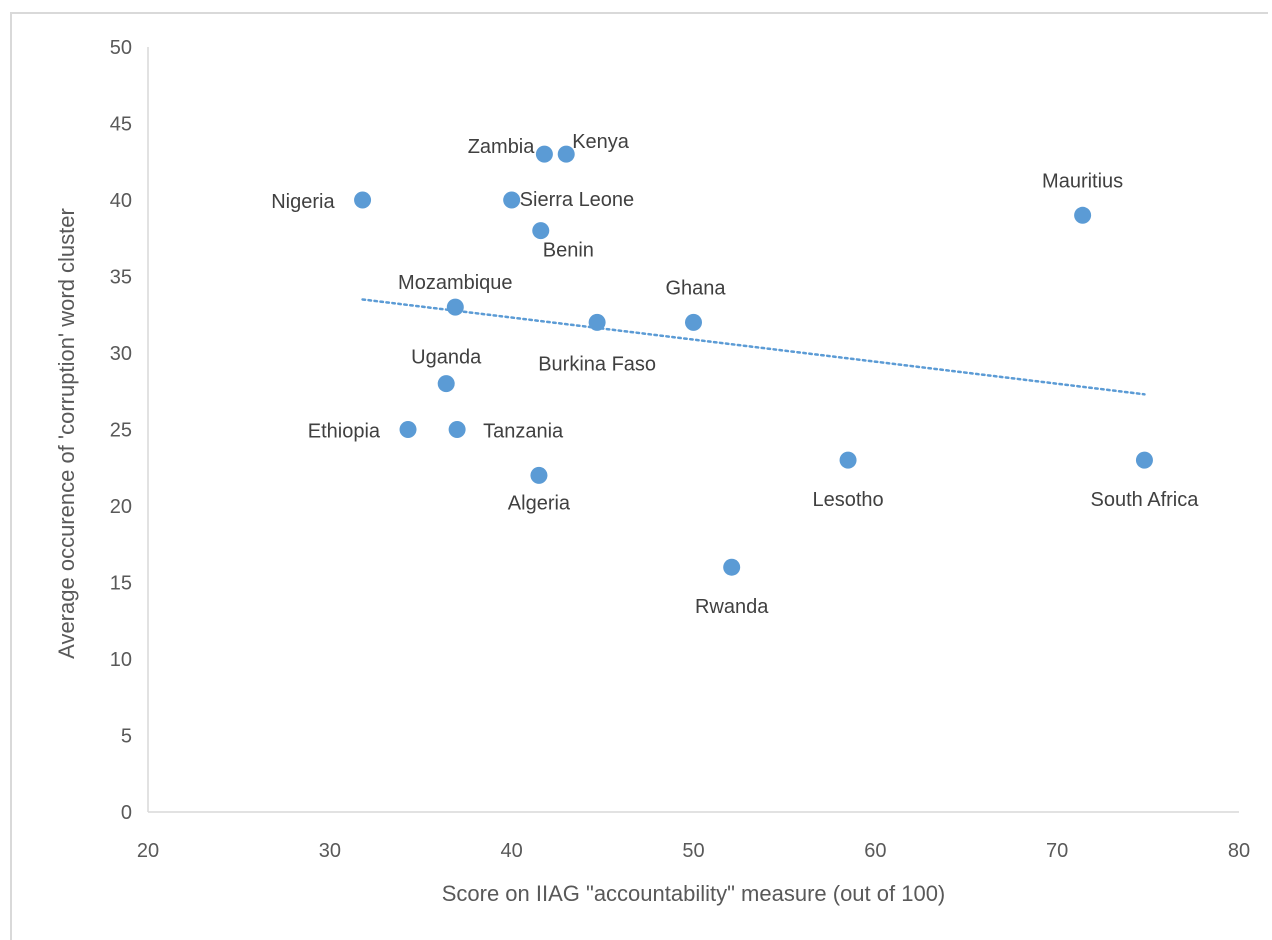 Image resolution: width=1272 pixels, height=940 pixels. Describe the element at coordinates (126, 813) in the screenshot. I see `y-tick-label: 0` at that location.